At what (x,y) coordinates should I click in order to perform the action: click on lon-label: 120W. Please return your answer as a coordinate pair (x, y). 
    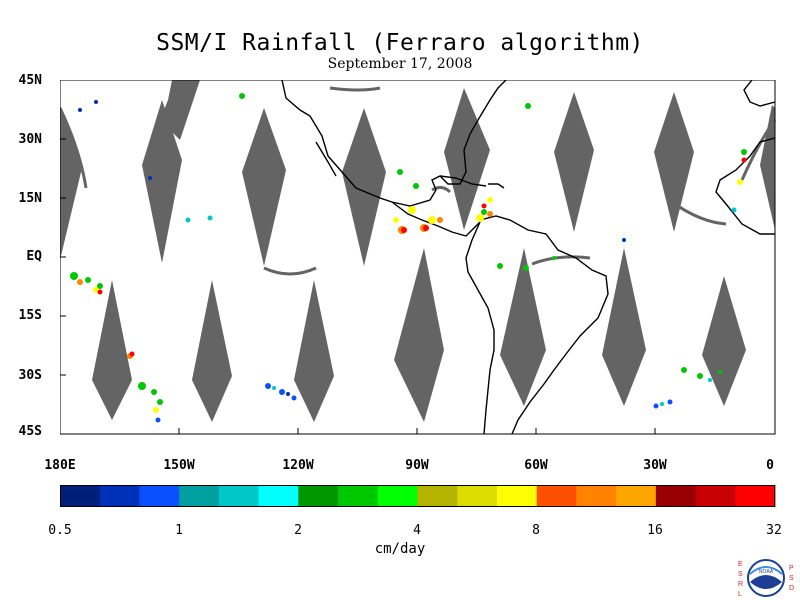
    Looking at the image, I should click on (298, 465).